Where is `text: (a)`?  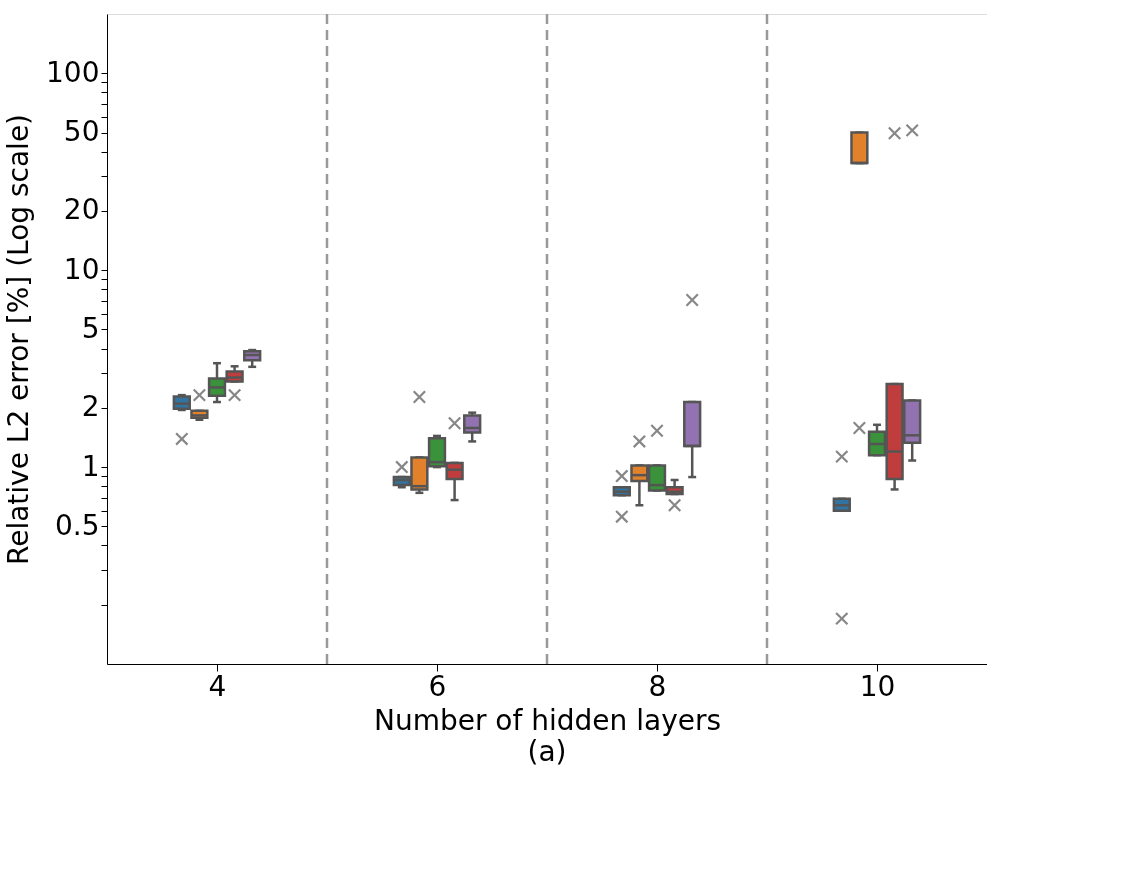
text: (a) is located at coordinates (547, 751).